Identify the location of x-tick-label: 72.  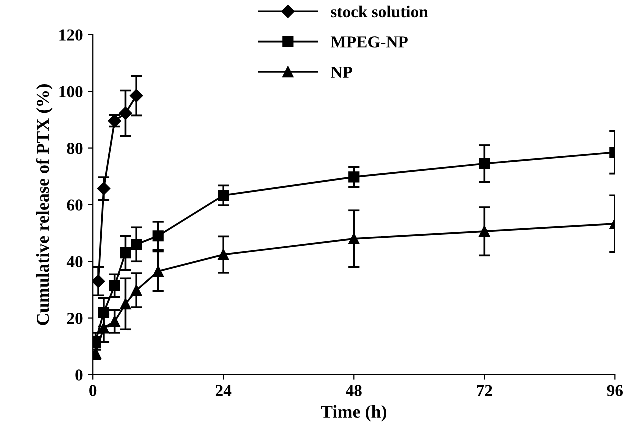
(484, 390).